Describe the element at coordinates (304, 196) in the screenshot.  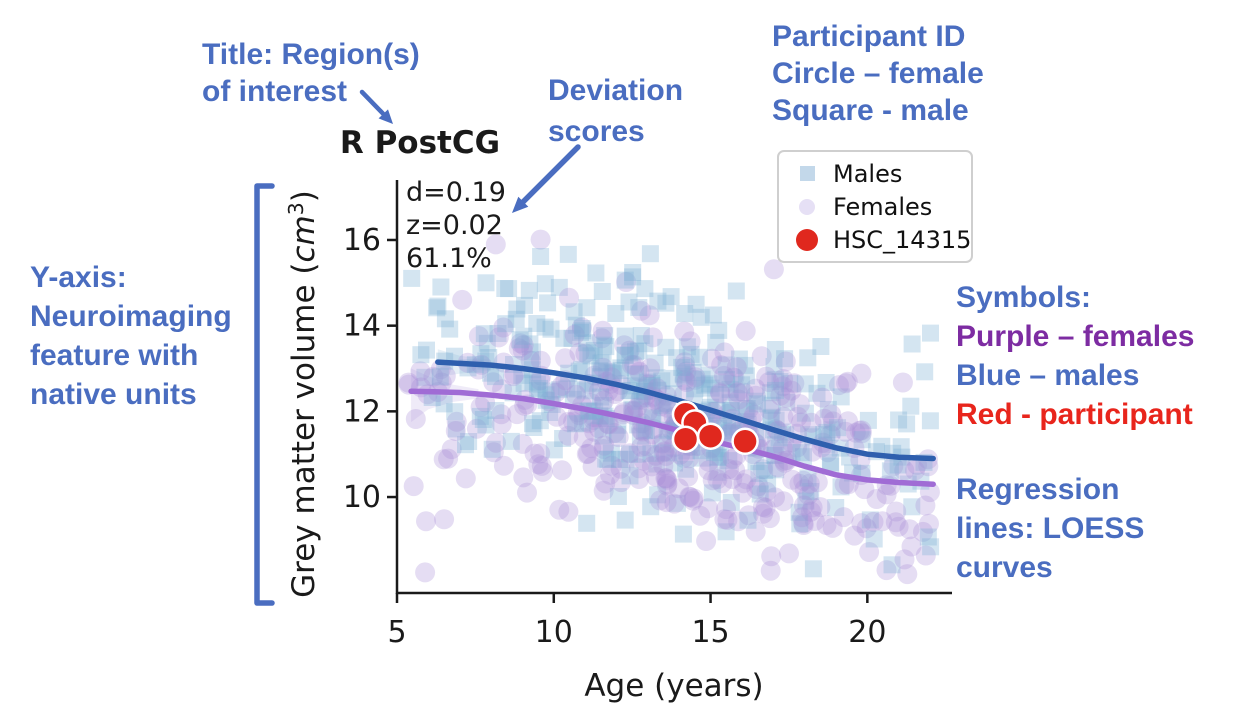
I see `y-axis-label-close: )` at that location.